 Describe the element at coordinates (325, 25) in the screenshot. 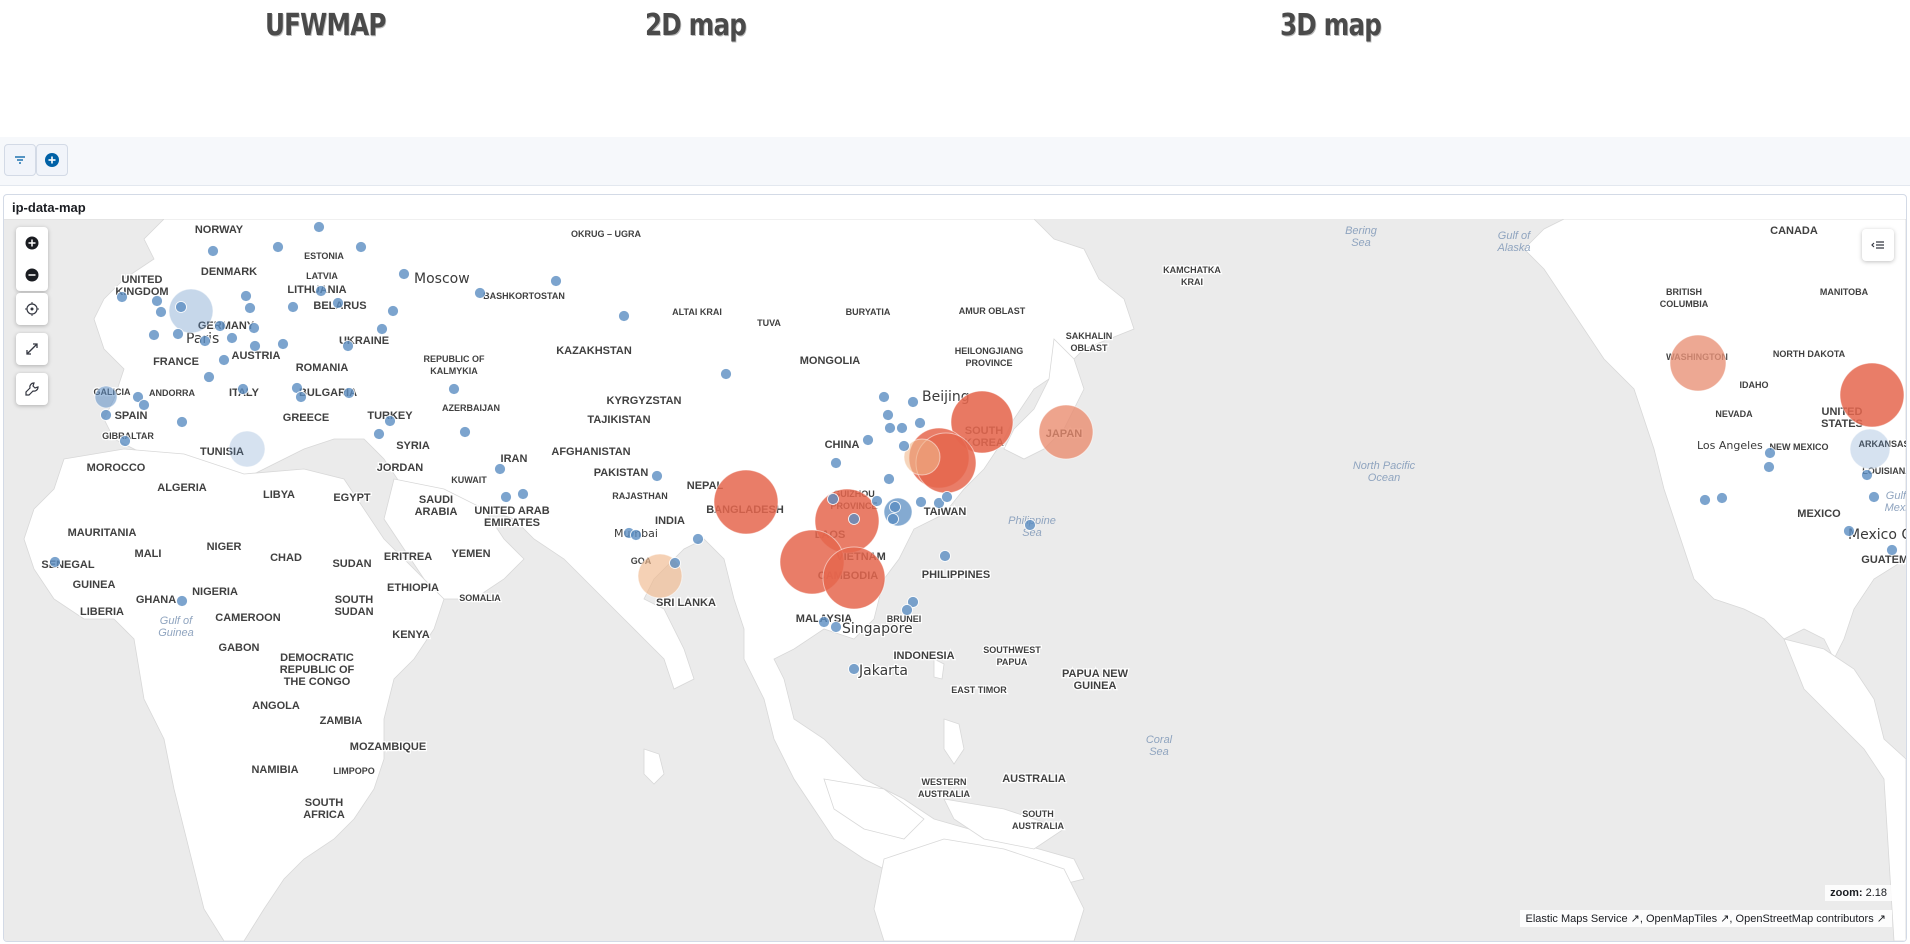

I see `brand-link: UFWMAP` at that location.